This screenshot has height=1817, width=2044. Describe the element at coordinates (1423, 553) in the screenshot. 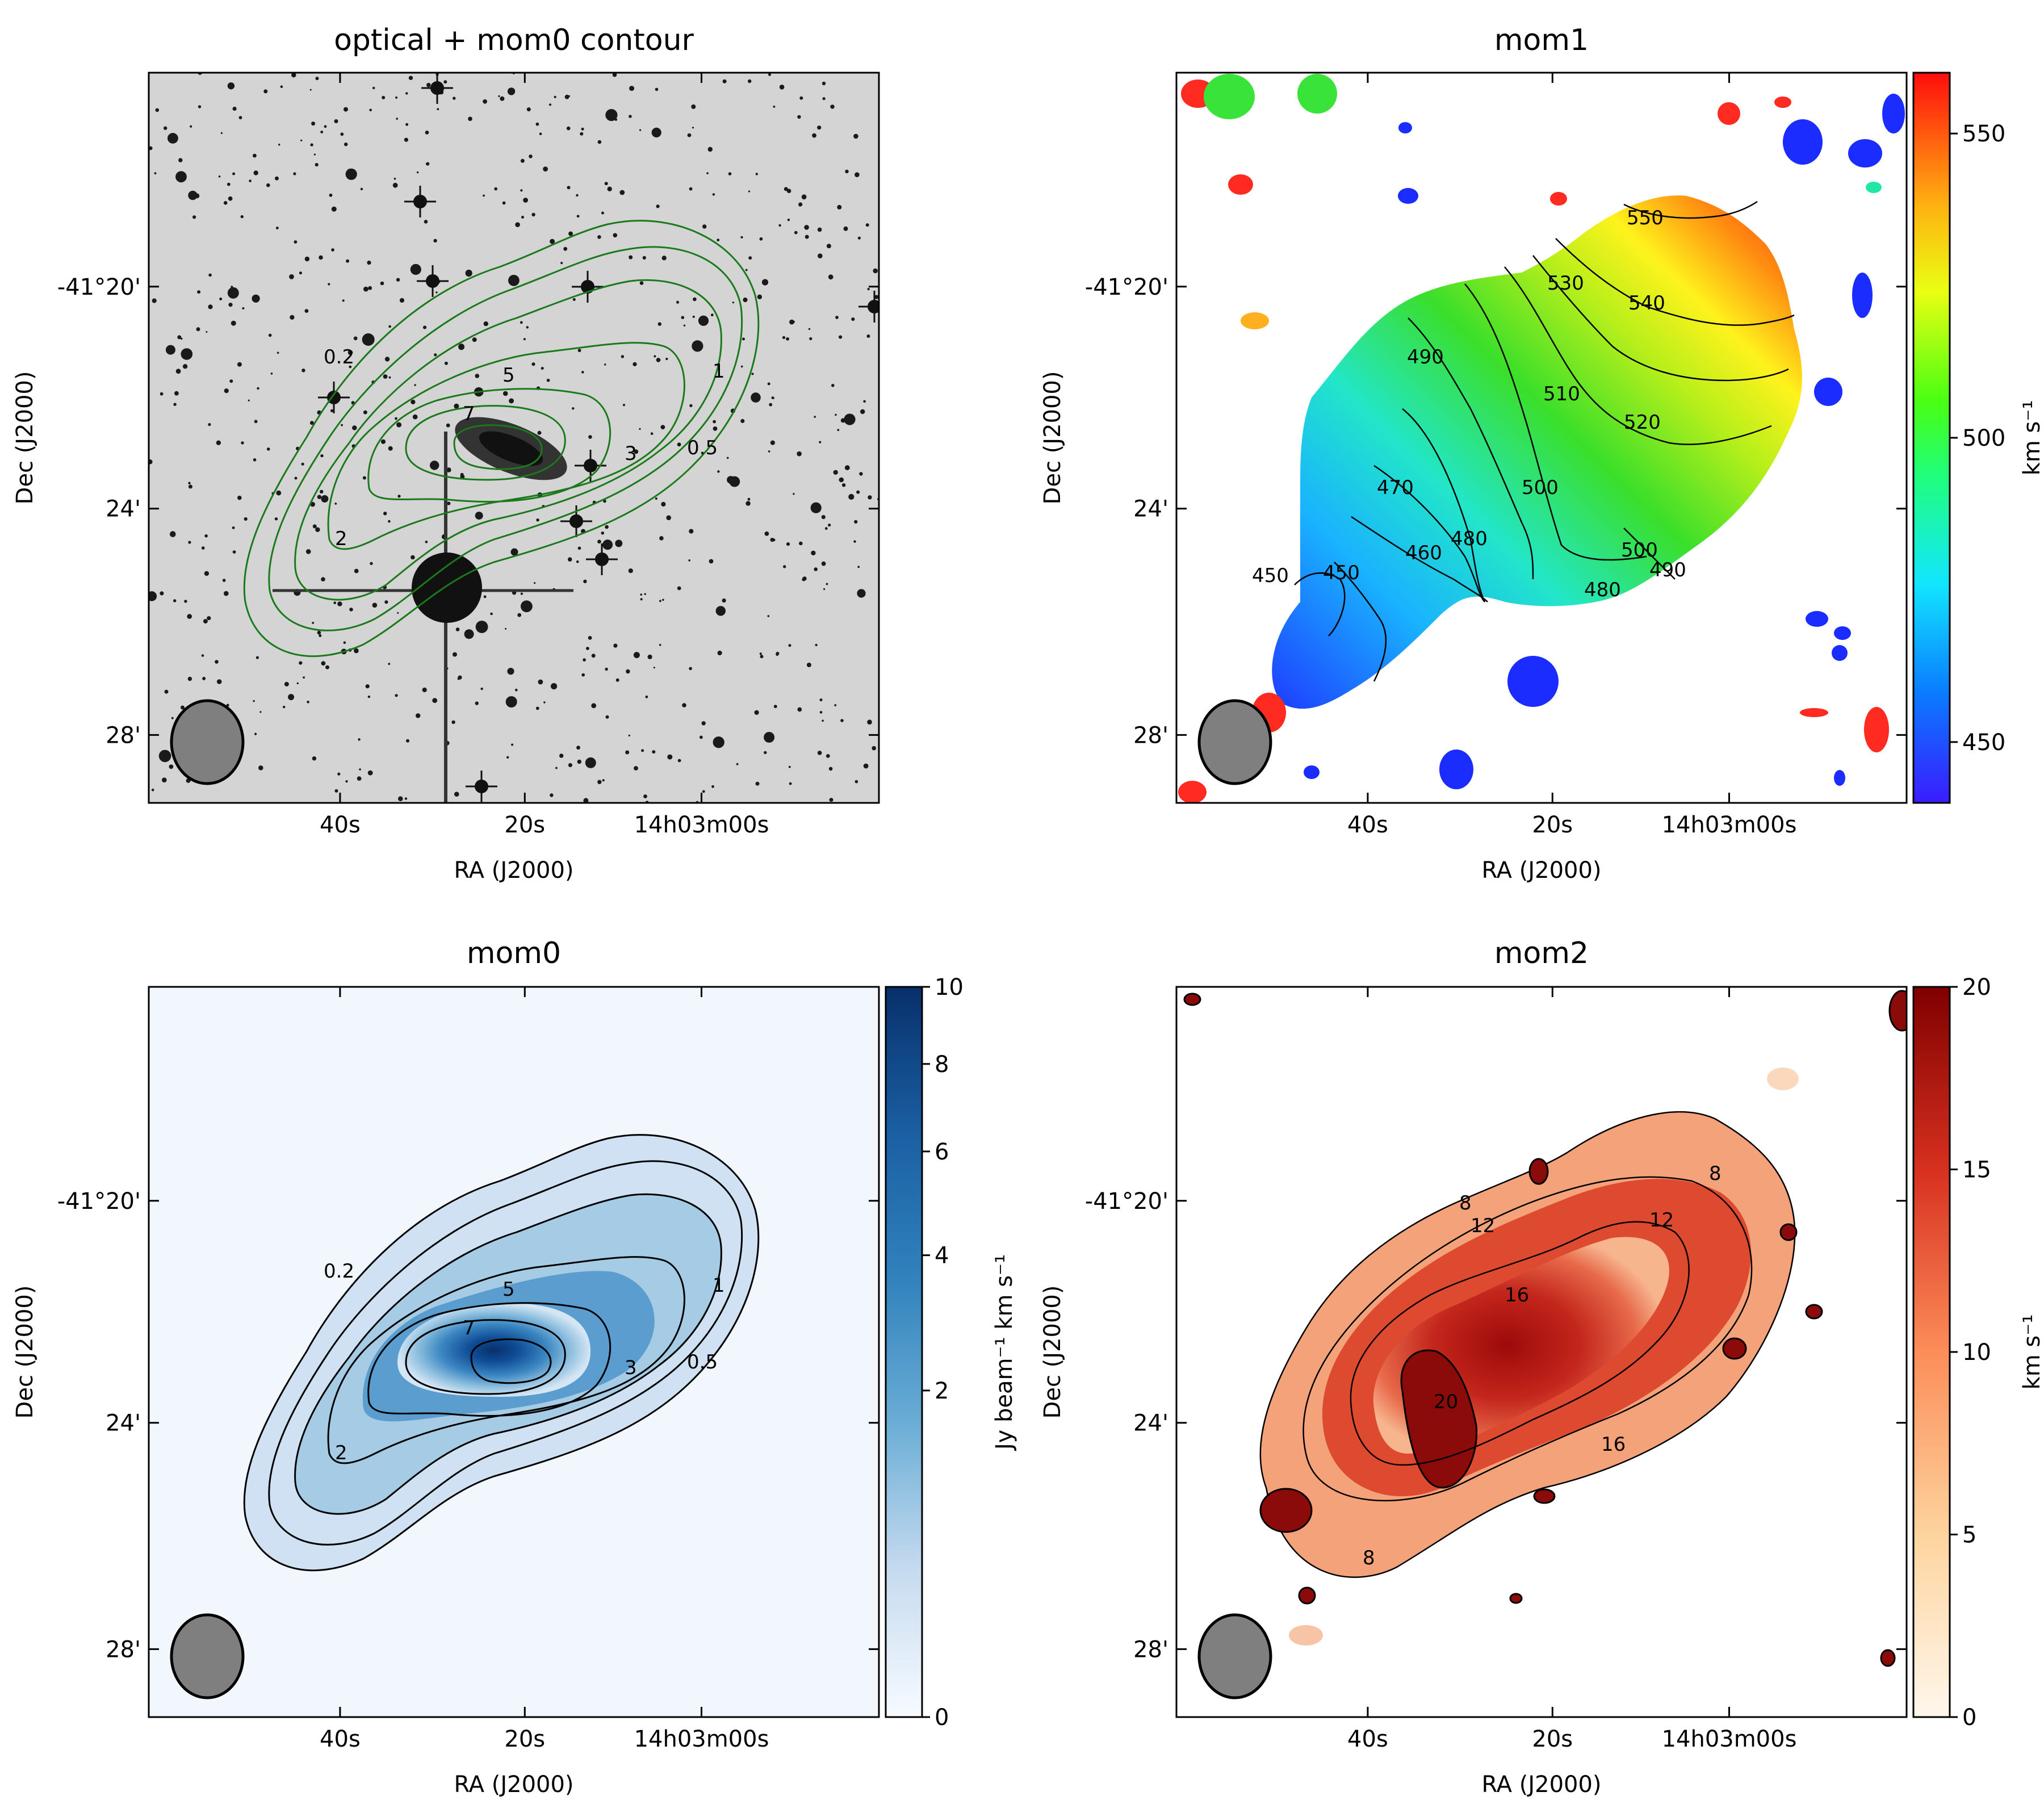

I see `contour-label: 460` at that location.